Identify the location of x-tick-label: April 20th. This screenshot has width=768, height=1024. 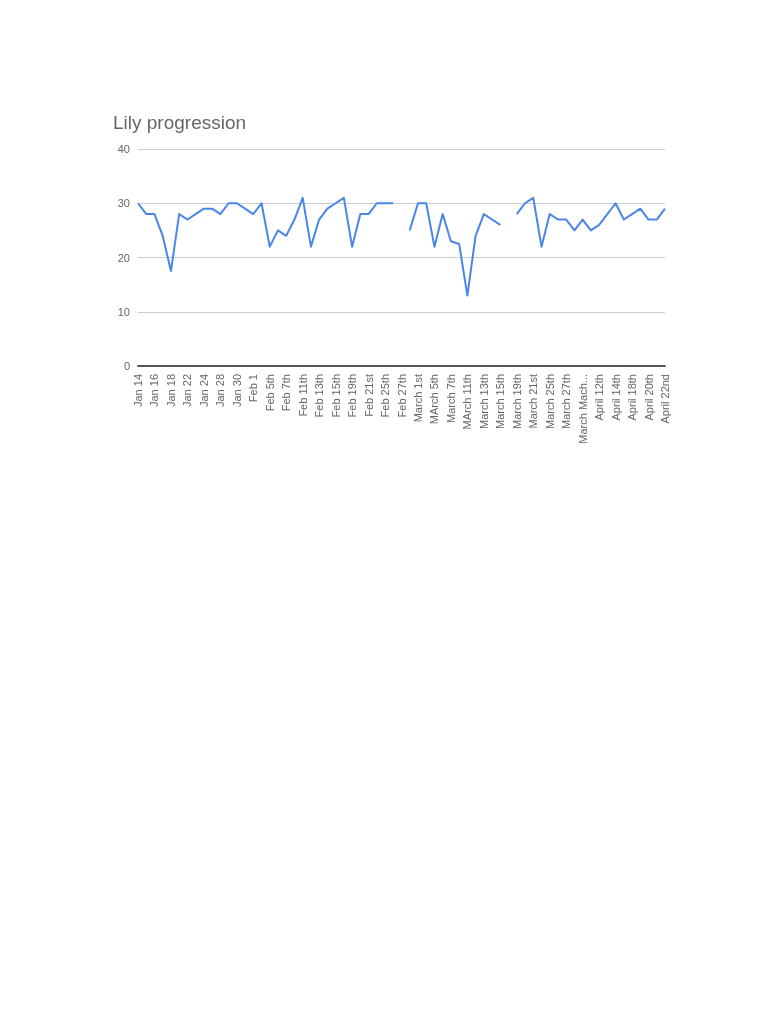
(648, 397).